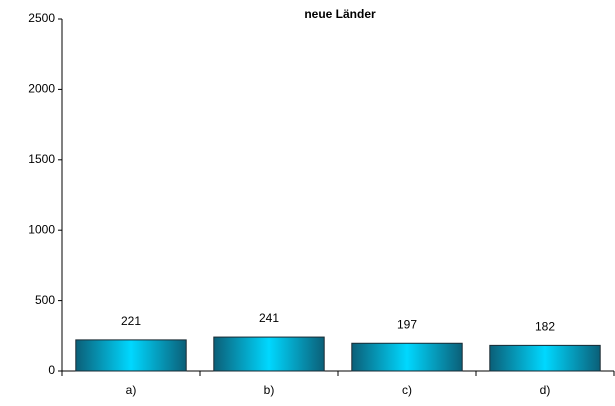 This screenshot has width=615, height=406. I want to click on x-tick-label: d), so click(545, 390).